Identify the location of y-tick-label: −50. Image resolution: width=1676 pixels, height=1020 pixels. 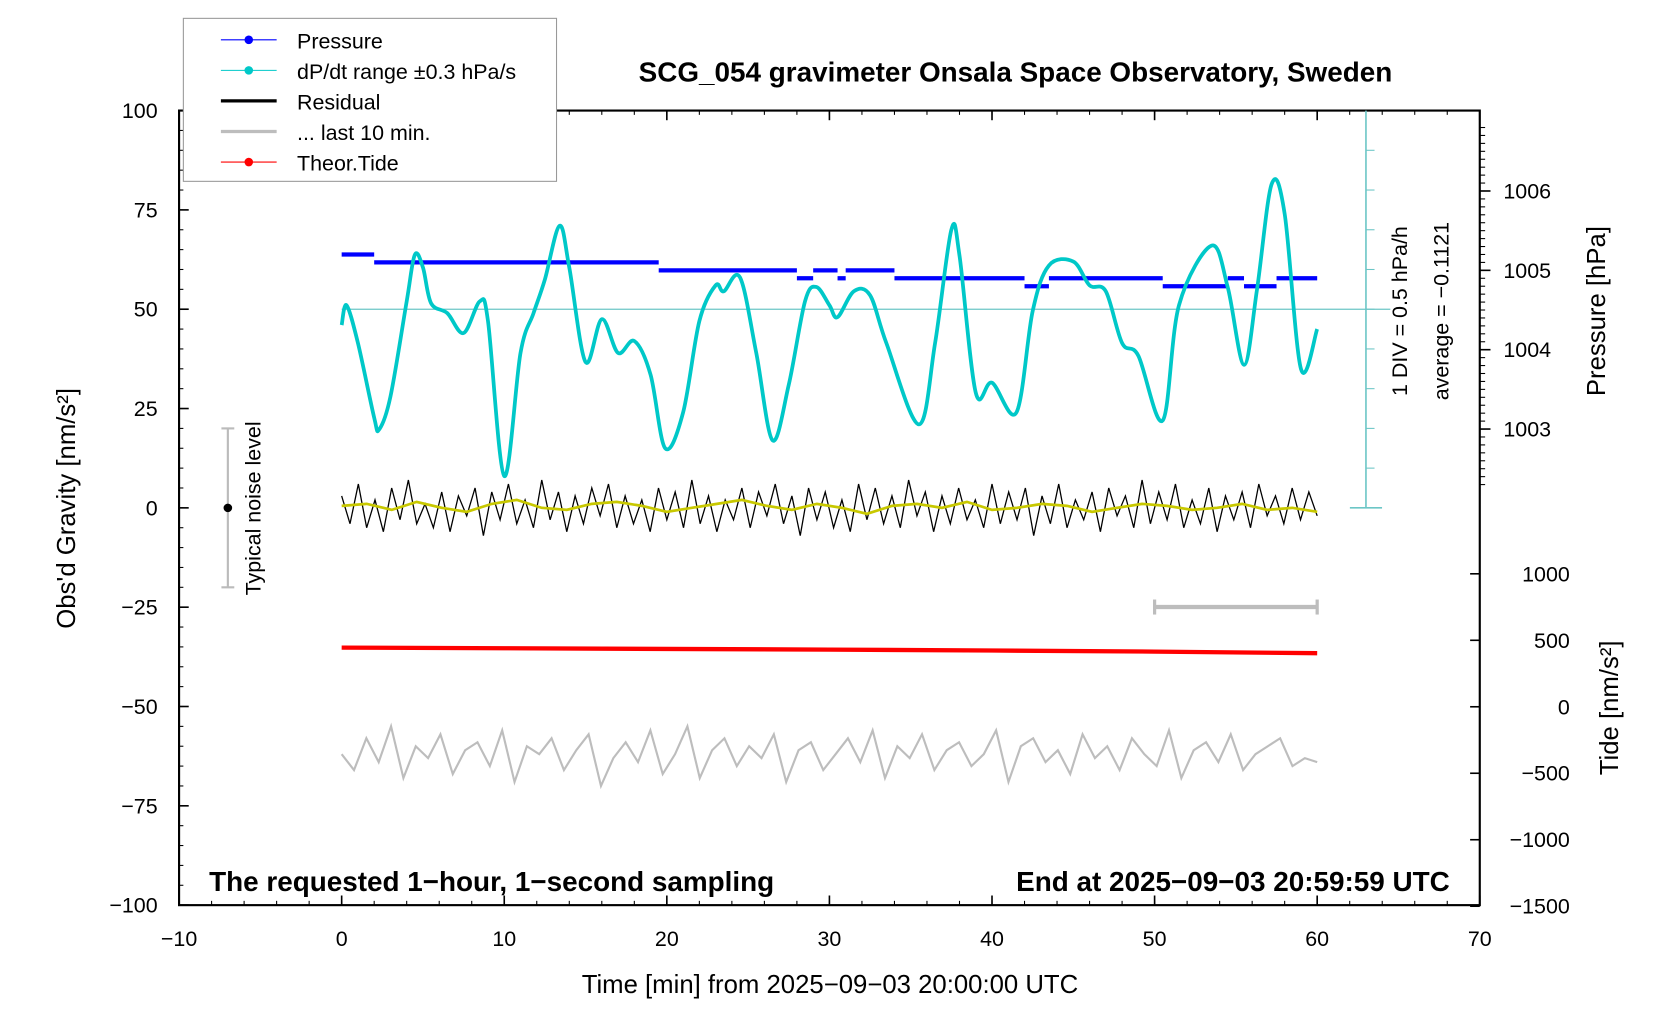
(139, 707).